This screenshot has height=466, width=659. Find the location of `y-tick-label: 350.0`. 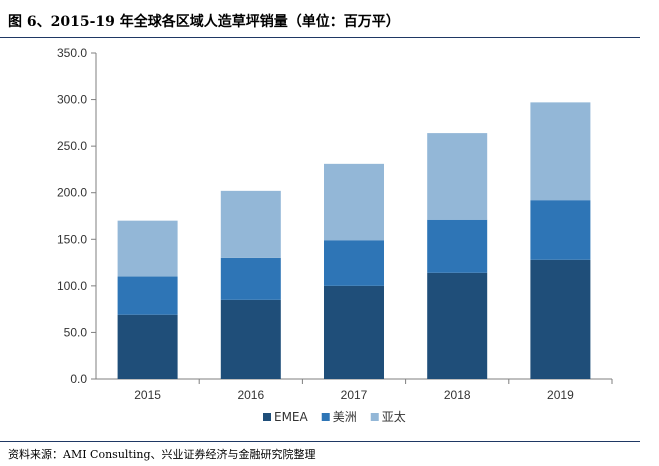

y-tick-label: 350.0 is located at coordinates (72, 53).